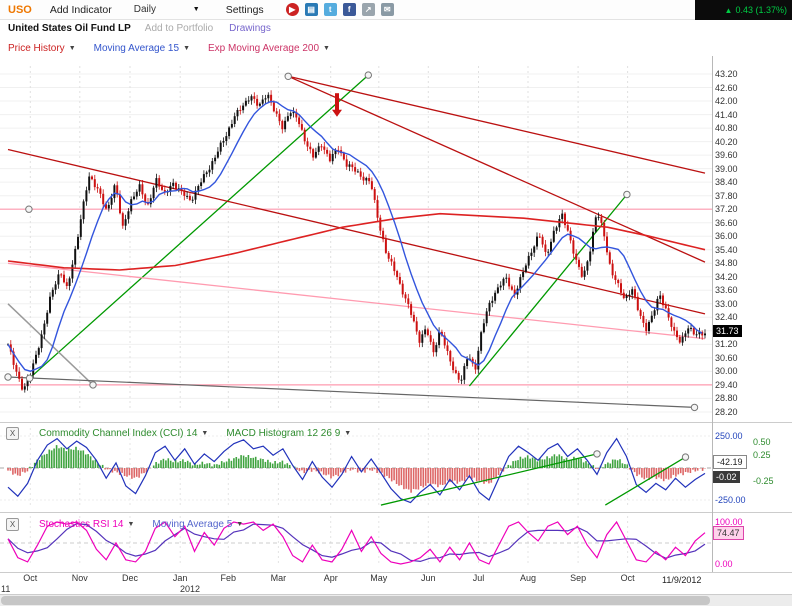 The width and height of the screenshot is (792, 606). I want to click on price-tick-label: 28.20, so click(726, 411).